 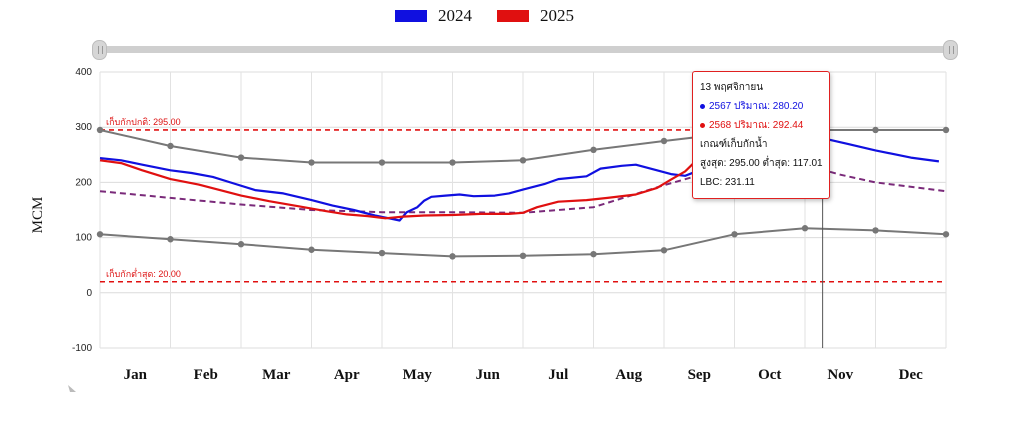 What do you see at coordinates (769, 375) in the screenshot?
I see `x-tick-label: Oct` at bounding box center [769, 375].